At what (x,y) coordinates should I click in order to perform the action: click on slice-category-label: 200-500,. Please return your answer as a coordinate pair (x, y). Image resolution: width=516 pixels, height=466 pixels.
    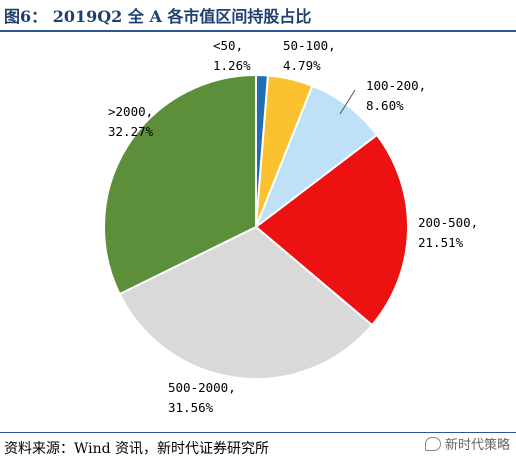
    Looking at the image, I should click on (448, 222).